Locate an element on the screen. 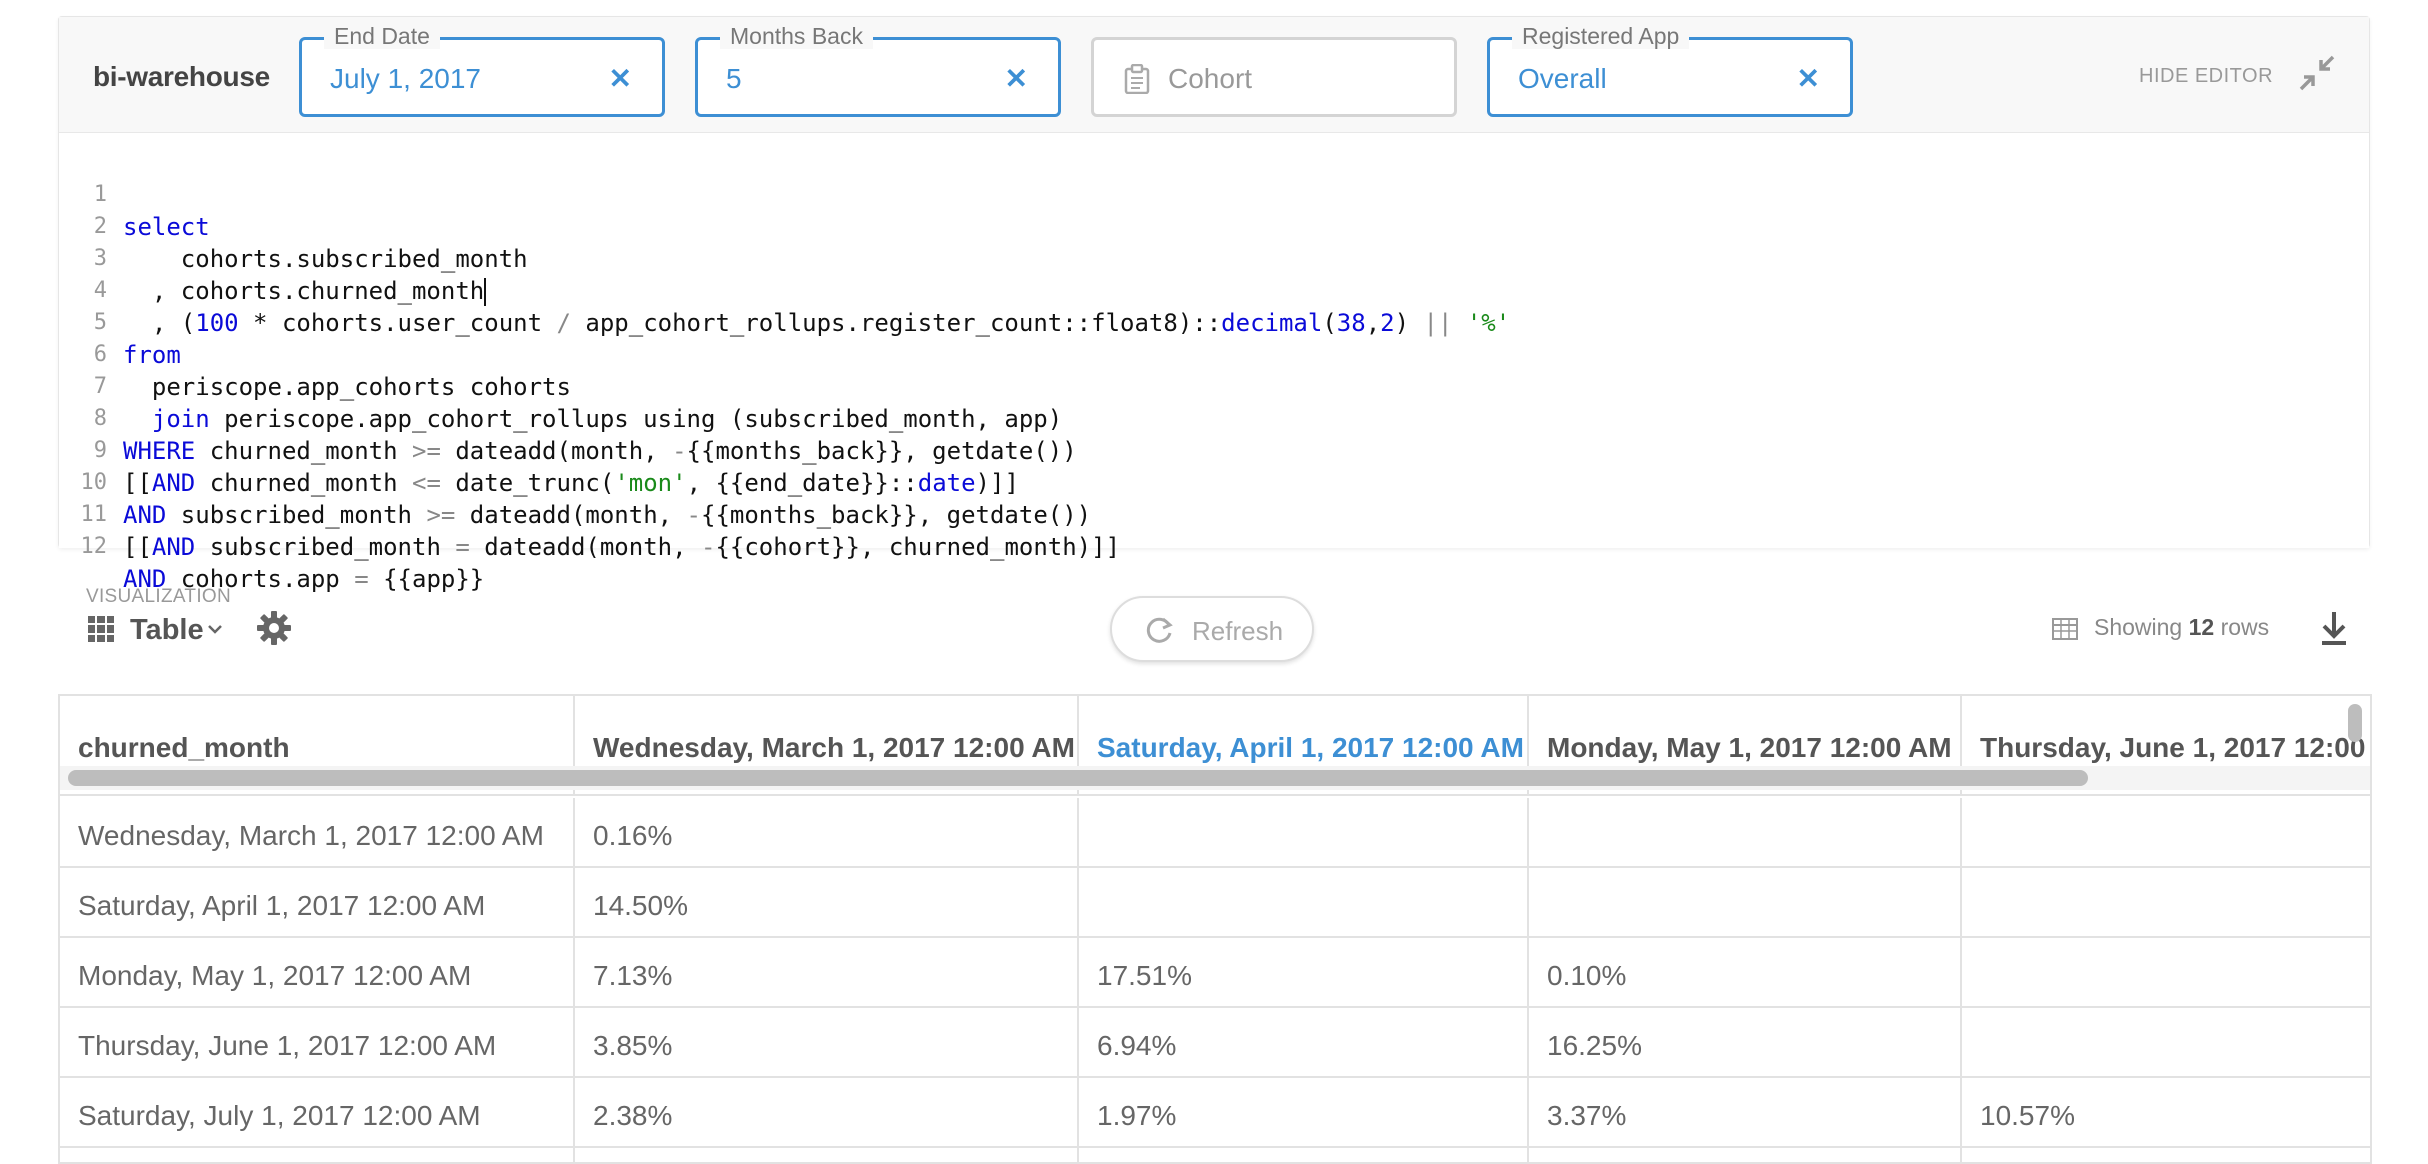 The height and width of the screenshot is (1164, 2428). refresh-icon is located at coordinates (1159, 633).